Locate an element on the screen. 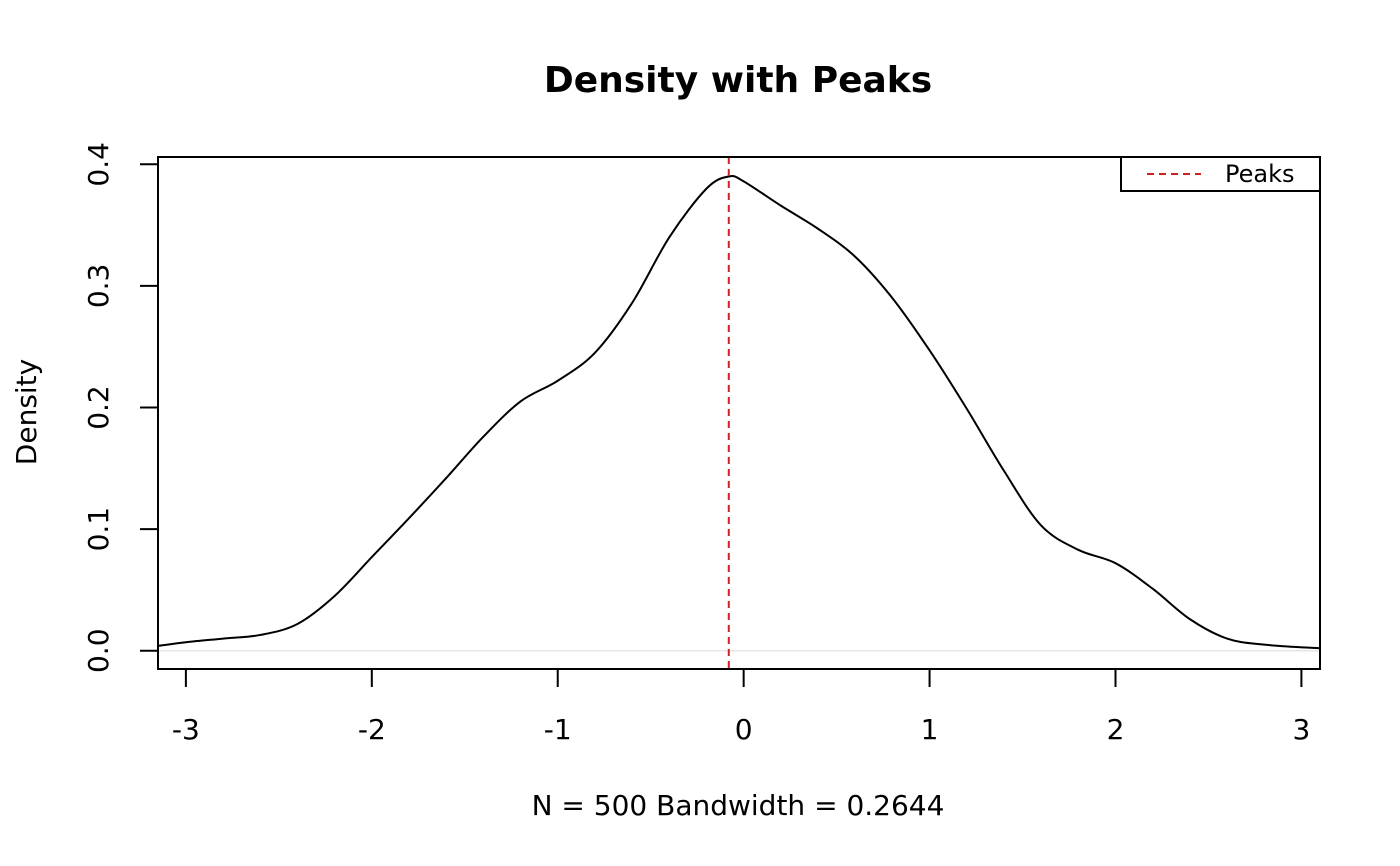 This screenshot has height=866, width=1400. x-tick-label: 2 is located at coordinates (1116, 729).